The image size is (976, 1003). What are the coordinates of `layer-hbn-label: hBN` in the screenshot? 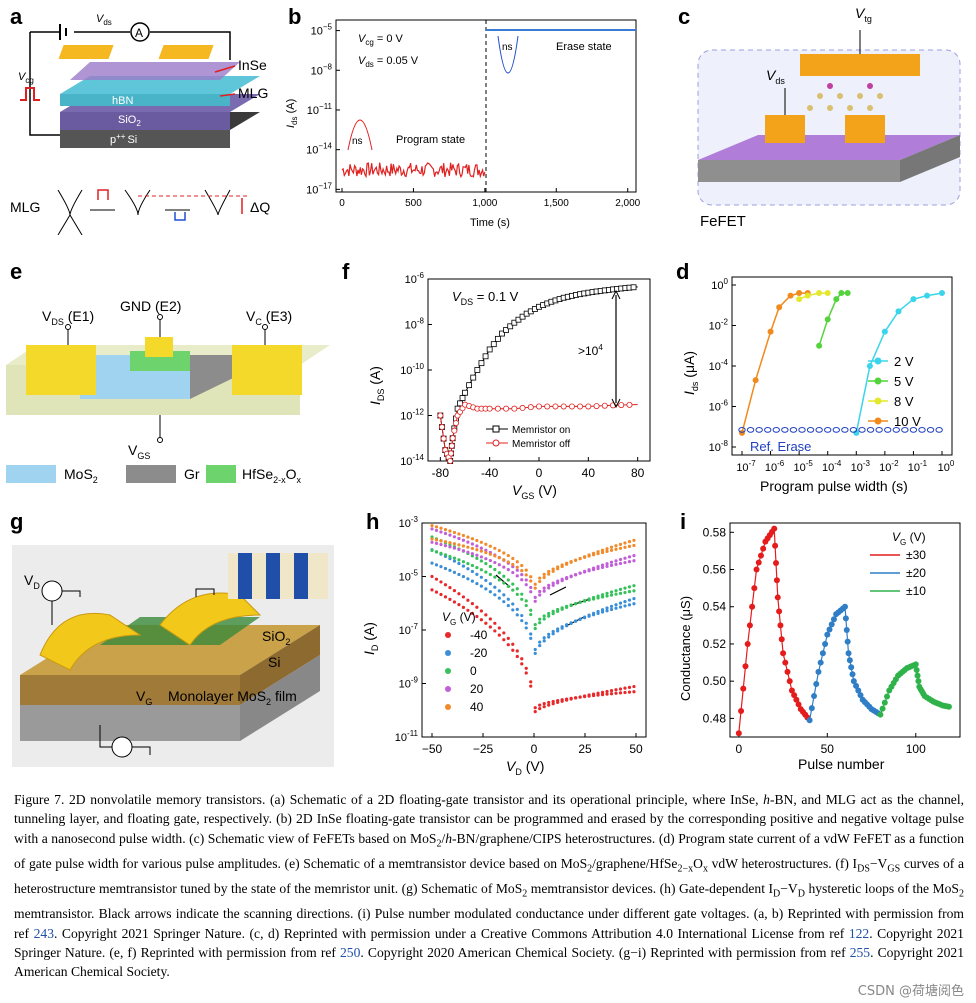 It's located at (122, 101).